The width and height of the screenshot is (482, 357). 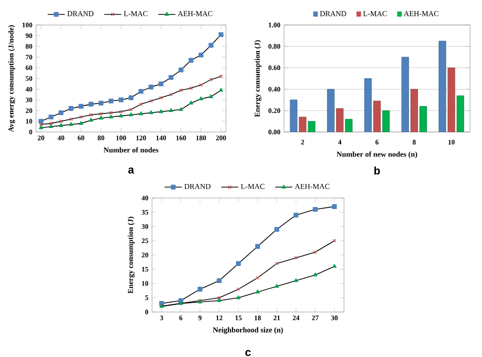 What do you see at coordinates (377, 170) in the screenshot?
I see `text: b` at bounding box center [377, 170].